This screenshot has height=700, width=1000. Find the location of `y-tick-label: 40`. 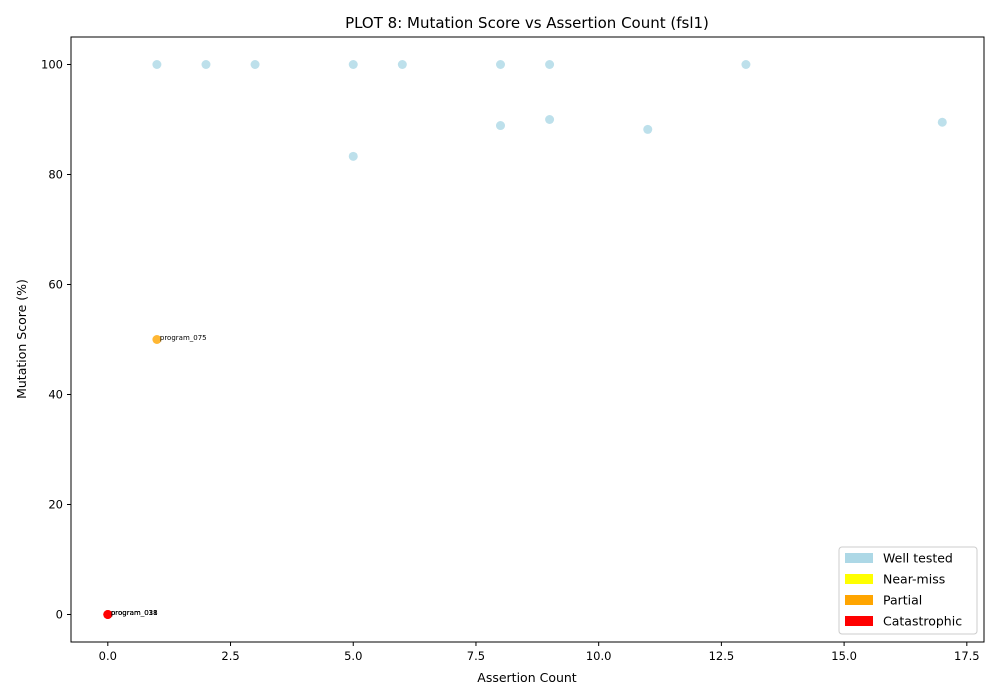

y-tick-label: 40 is located at coordinates (55, 395).